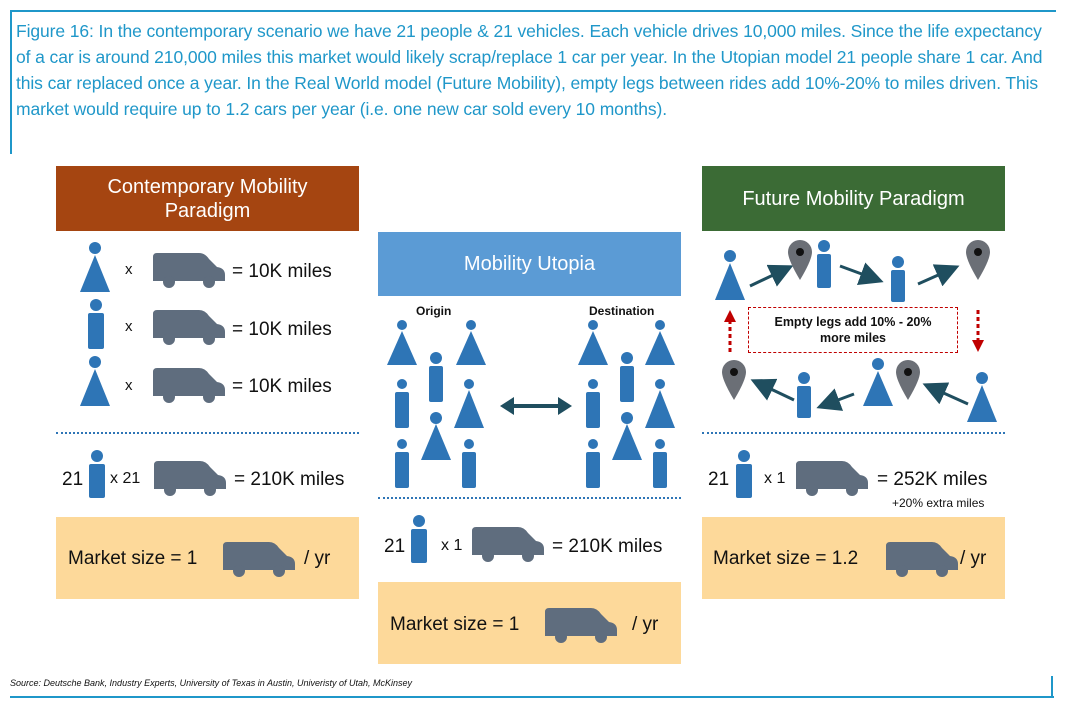  What do you see at coordinates (938, 503) in the screenshot?
I see `extra-miles-note: +20% extra miles` at bounding box center [938, 503].